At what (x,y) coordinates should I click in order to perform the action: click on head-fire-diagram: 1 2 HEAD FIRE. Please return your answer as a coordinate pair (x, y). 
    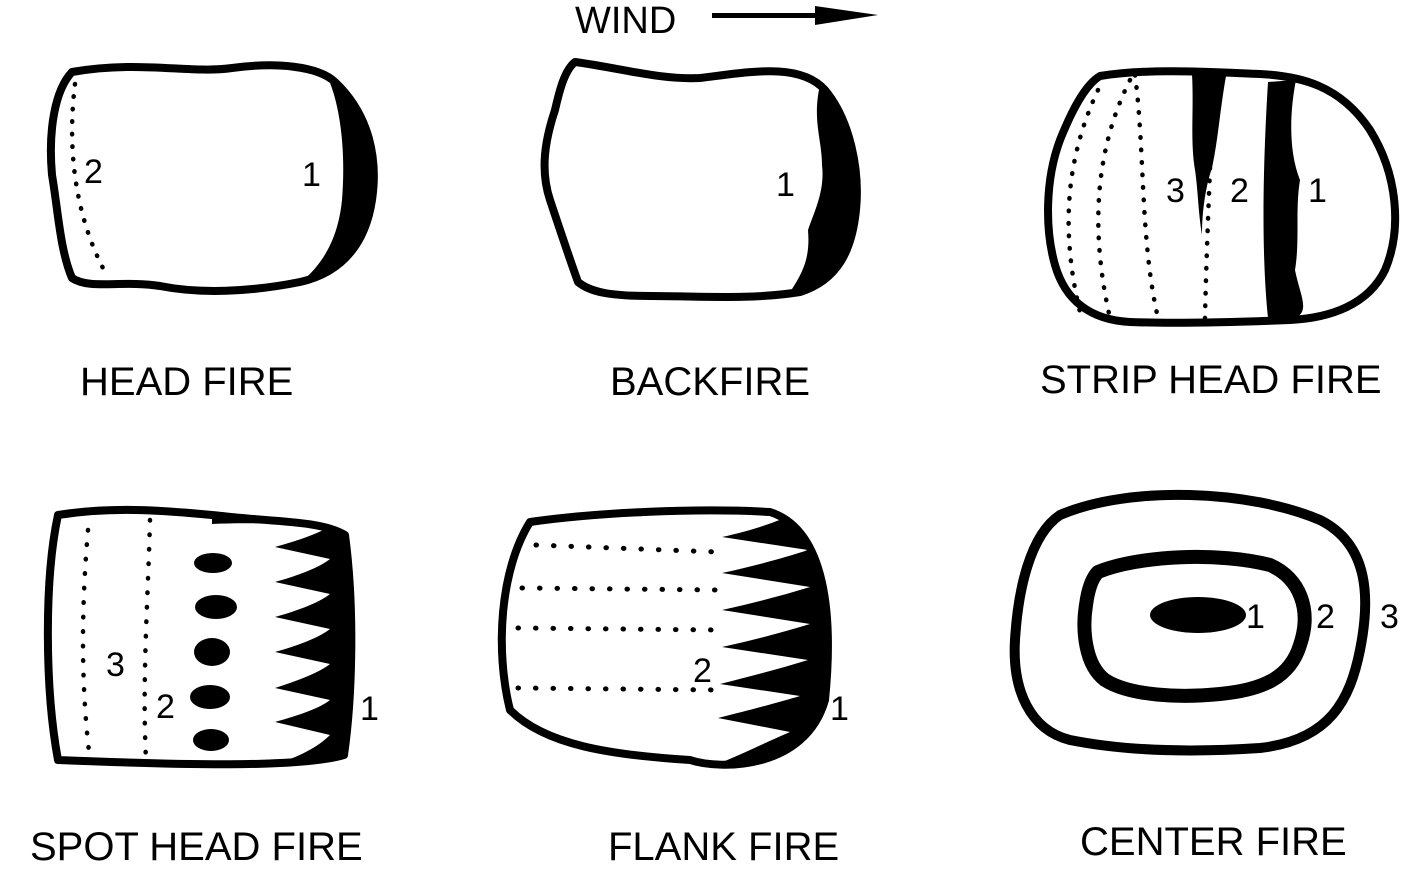
    Looking at the image, I should click on (212, 232).